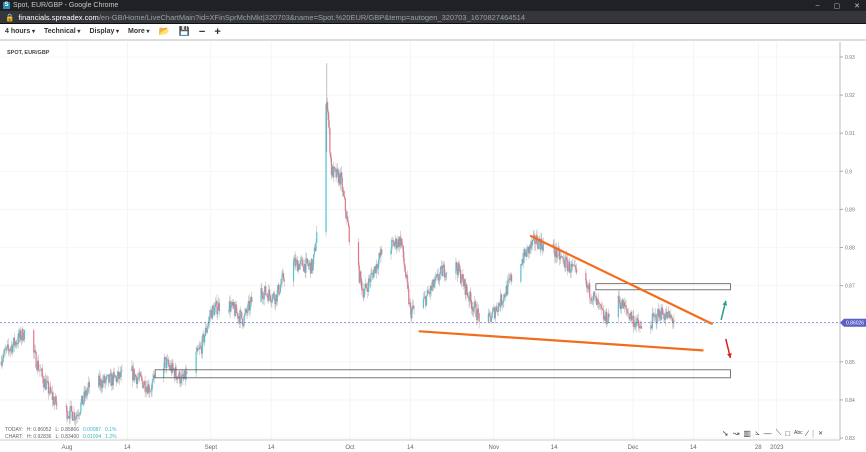  What do you see at coordinates (798, 433) in the screenshot?
I see `text-tool-icon: Abc` at bounding box center [798, 433].